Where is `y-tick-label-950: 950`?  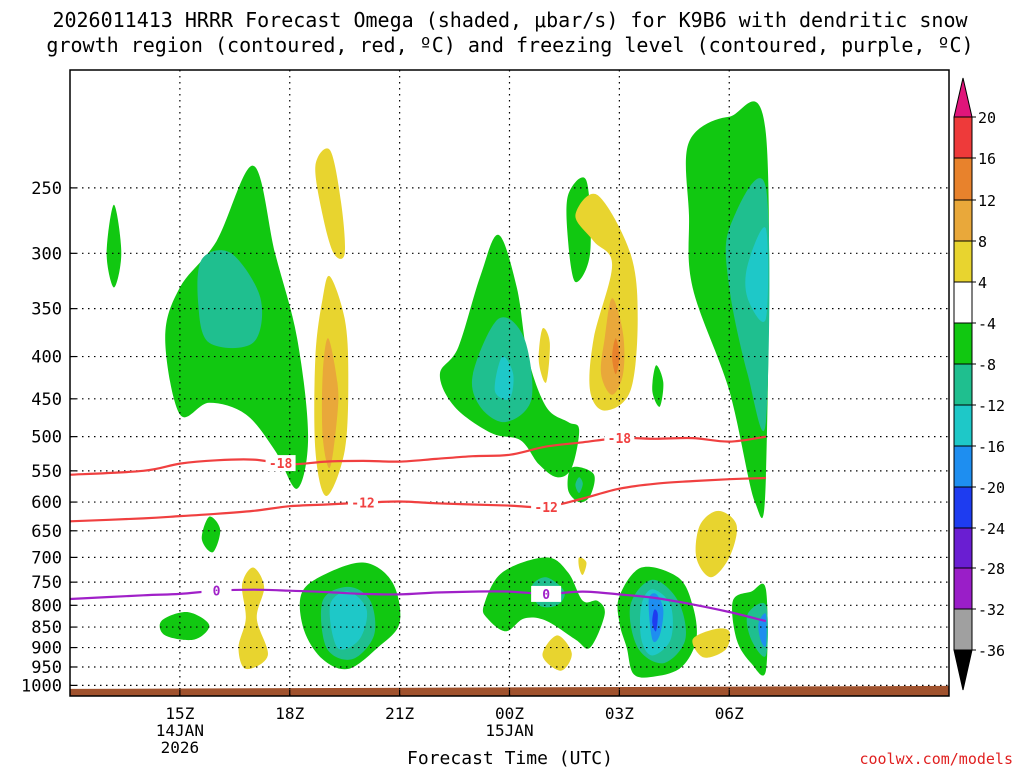
y-tick-label-950: 950 is located at coordinates (46, 668).